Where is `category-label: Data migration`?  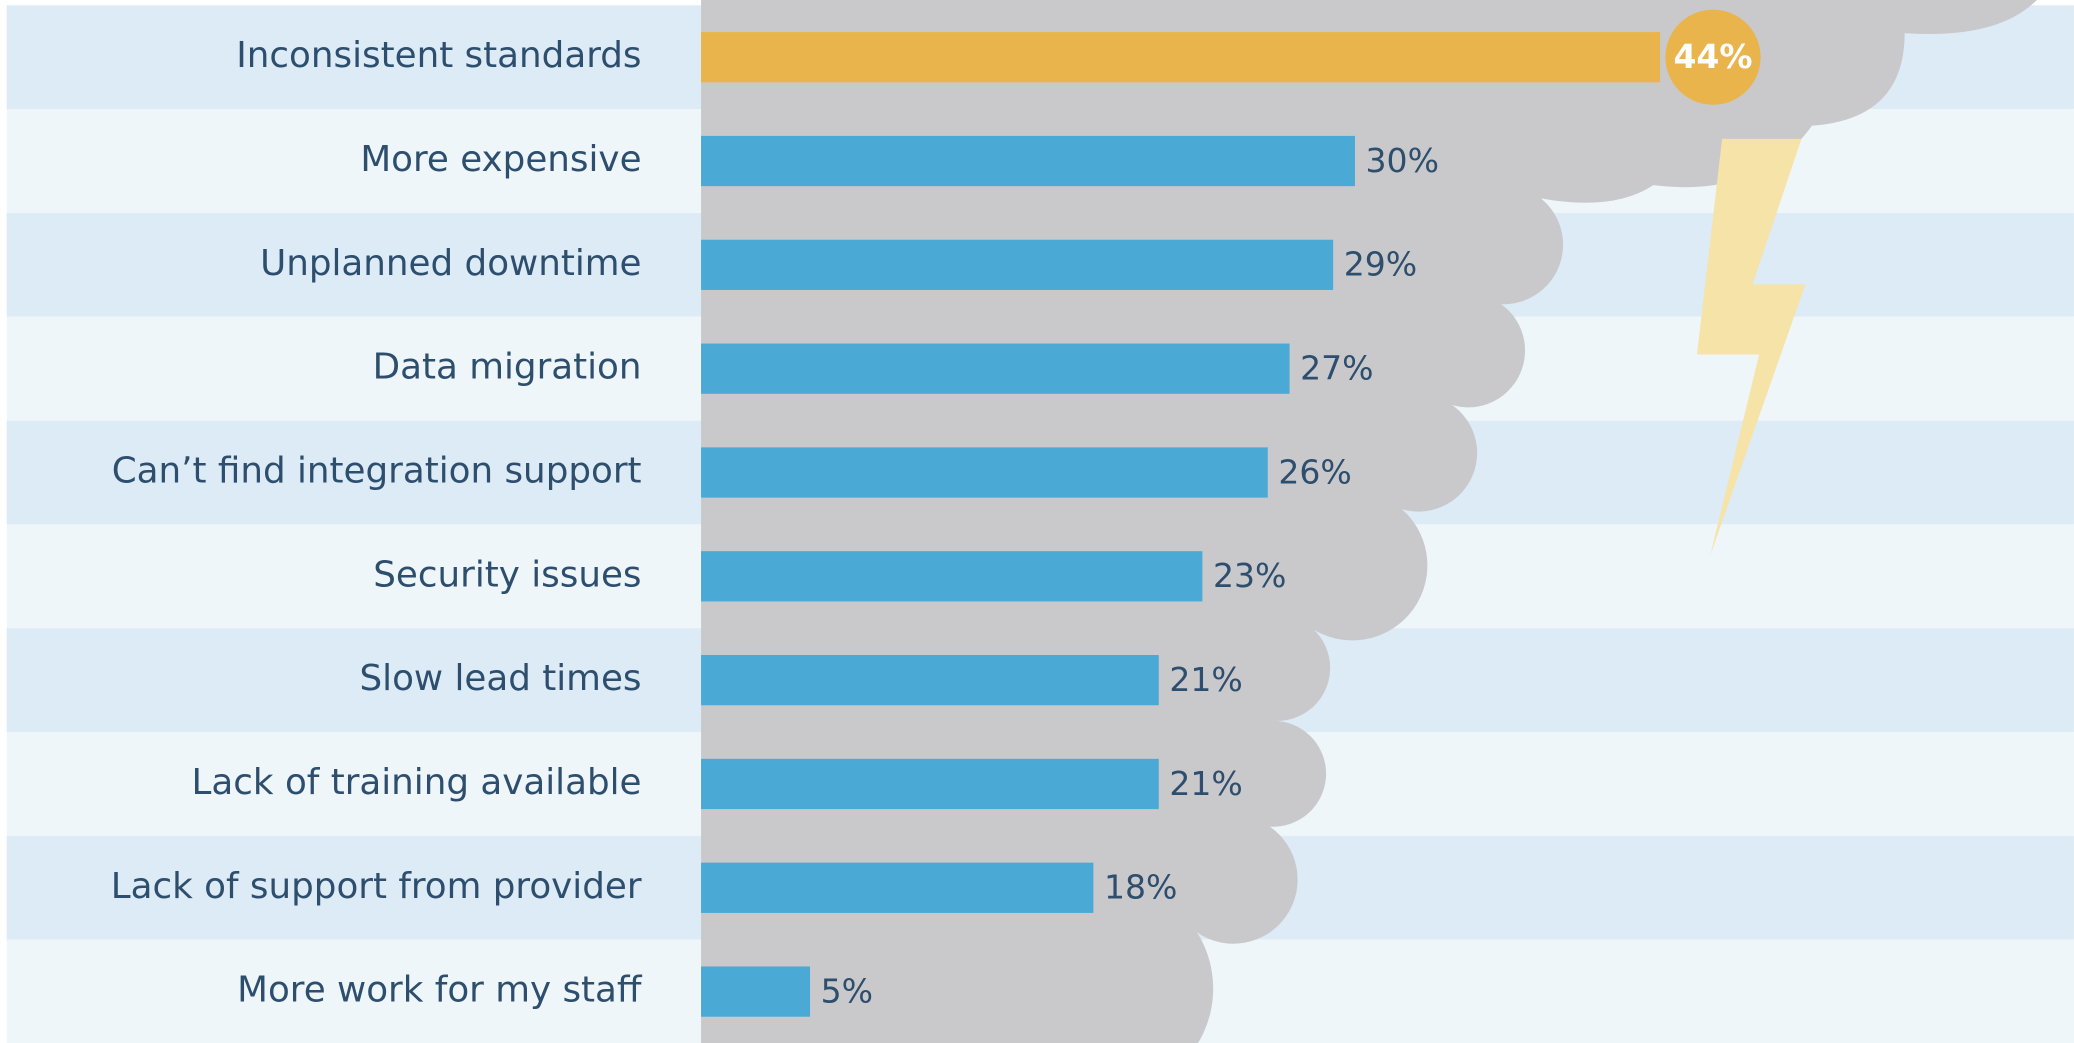
category-label: Data migration is located at coordinates (507, 367).